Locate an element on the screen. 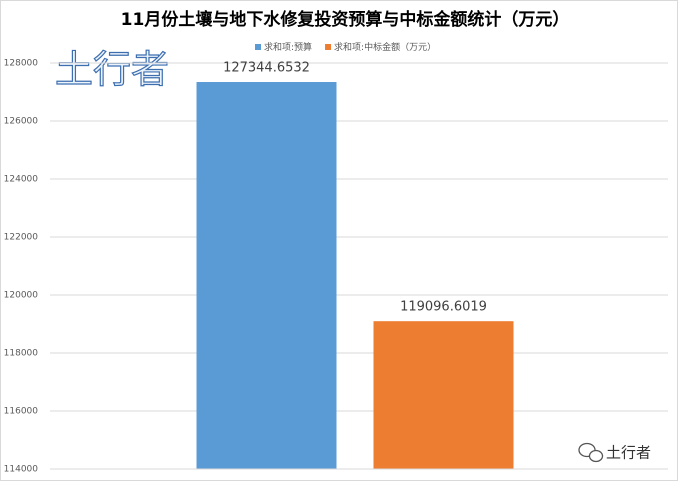 This screenshot has height=482, width=679. data-label: 119096.6019 is located at coordinates (443, 307).